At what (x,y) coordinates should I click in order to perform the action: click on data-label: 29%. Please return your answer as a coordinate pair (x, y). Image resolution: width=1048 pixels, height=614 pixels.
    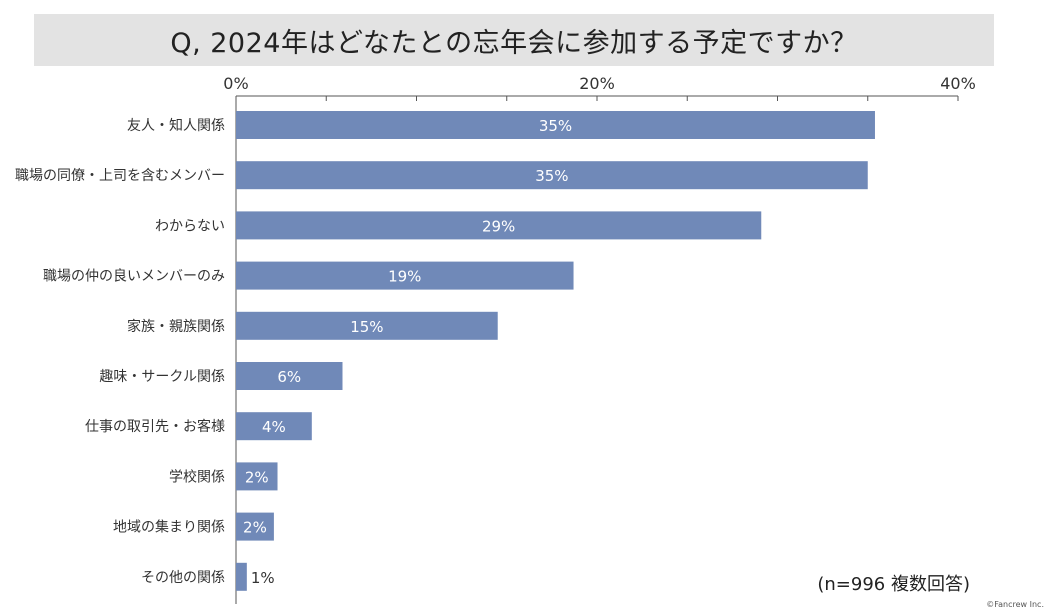
    Looking at the image, I should click on (498, 226).